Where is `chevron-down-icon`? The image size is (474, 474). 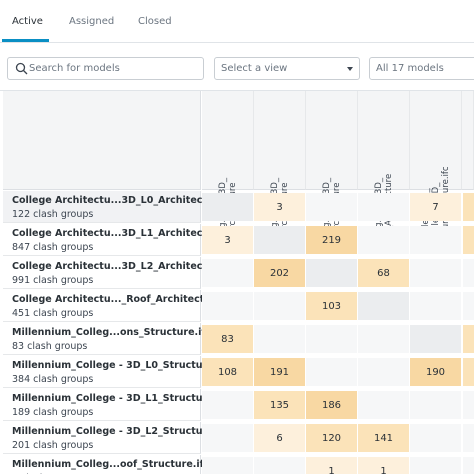
chevron-down-icon is located at coordinates (350, 69).